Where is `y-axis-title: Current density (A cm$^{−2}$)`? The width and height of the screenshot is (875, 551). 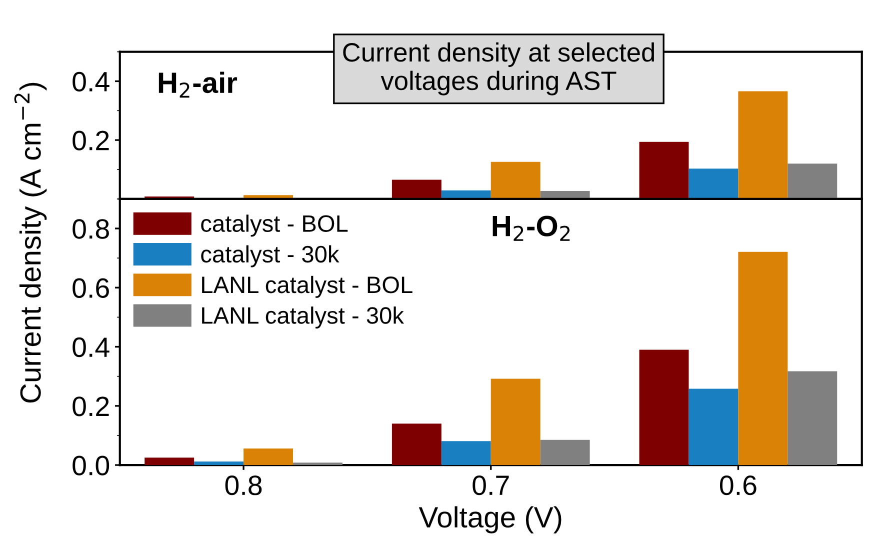 y-axis-title: Current density (A cm$^{−2}$) is located at coordinates (30, 242).